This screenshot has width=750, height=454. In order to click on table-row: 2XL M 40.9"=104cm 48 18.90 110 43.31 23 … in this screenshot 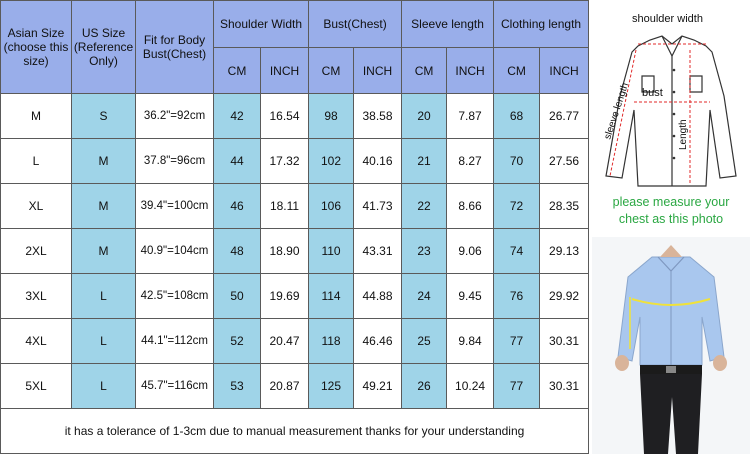, I will do `click(295, 251)`.